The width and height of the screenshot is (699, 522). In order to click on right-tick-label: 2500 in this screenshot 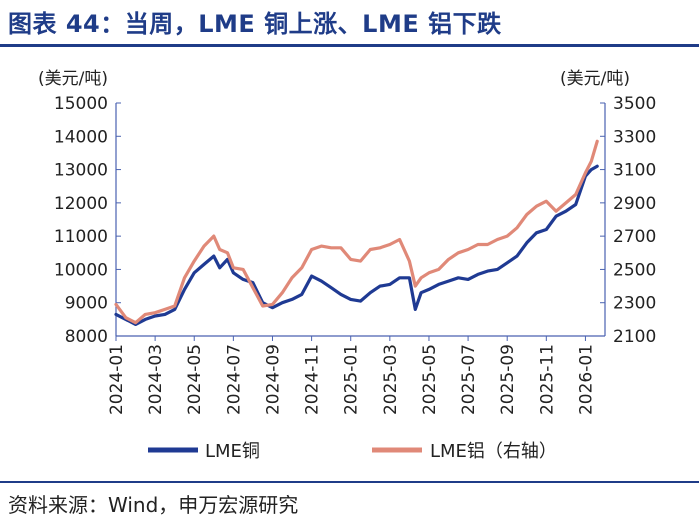, I will do `click(634, 270)`.